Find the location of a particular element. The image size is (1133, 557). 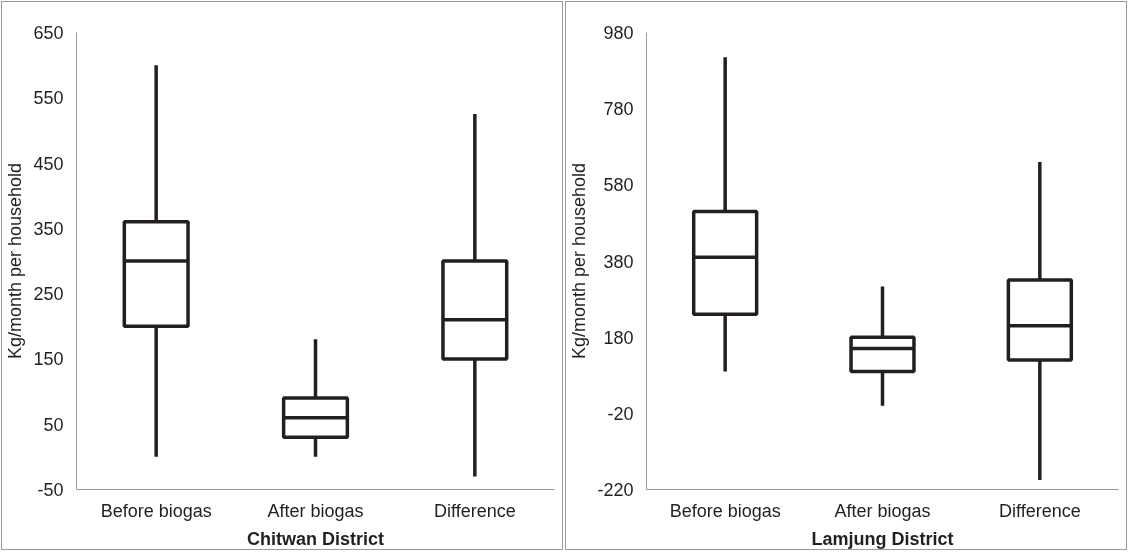

y-tick-label: 580 is located at coordinates (618, 185).